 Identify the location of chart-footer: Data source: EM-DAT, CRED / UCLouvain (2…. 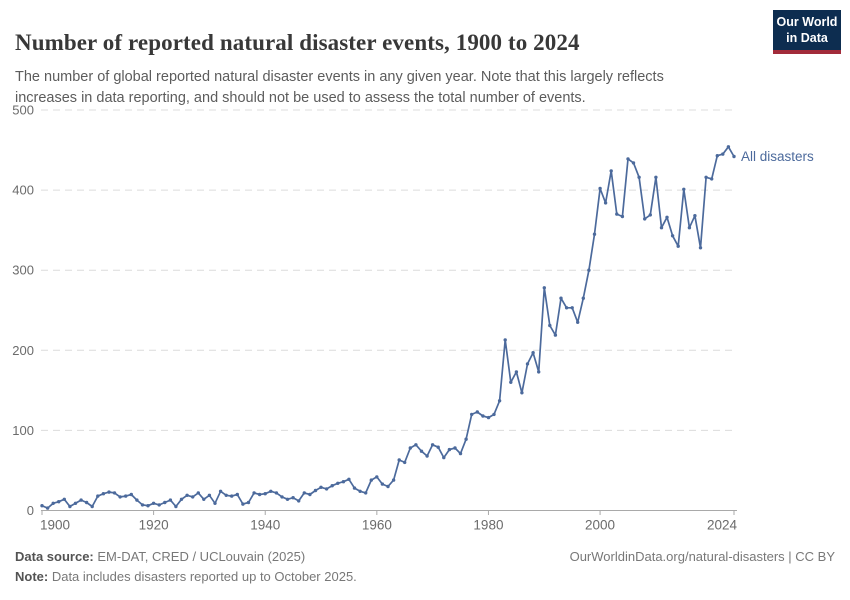
(425, 567).